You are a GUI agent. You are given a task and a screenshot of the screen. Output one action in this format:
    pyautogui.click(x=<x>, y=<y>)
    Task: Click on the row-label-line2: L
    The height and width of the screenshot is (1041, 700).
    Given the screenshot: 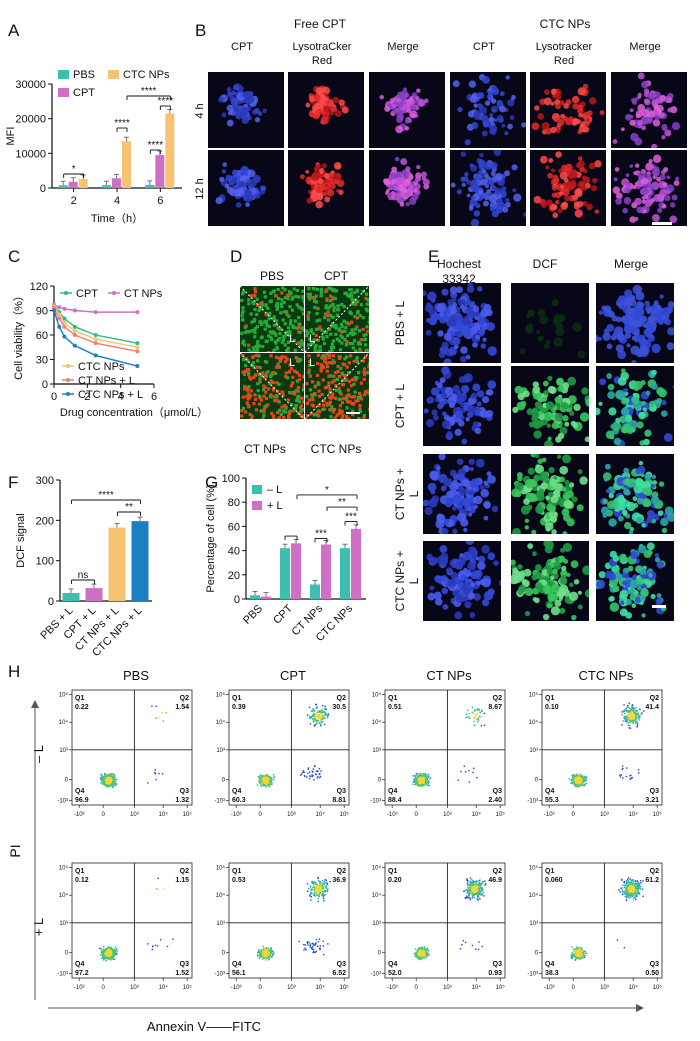 What is the action you would take?
    pyautogui.click(x=414, y=493)
    